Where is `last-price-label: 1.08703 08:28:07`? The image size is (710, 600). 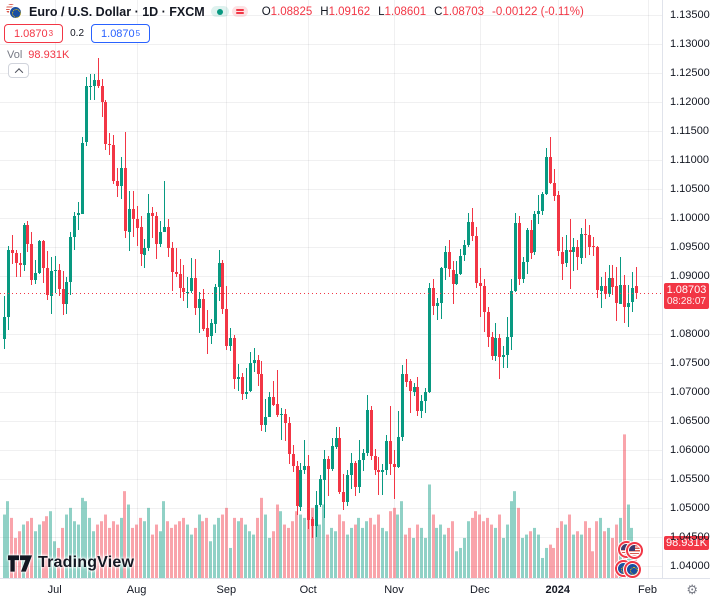 last-price-label: 1.08703 08:28:07 is located at coordinates (686, 296).